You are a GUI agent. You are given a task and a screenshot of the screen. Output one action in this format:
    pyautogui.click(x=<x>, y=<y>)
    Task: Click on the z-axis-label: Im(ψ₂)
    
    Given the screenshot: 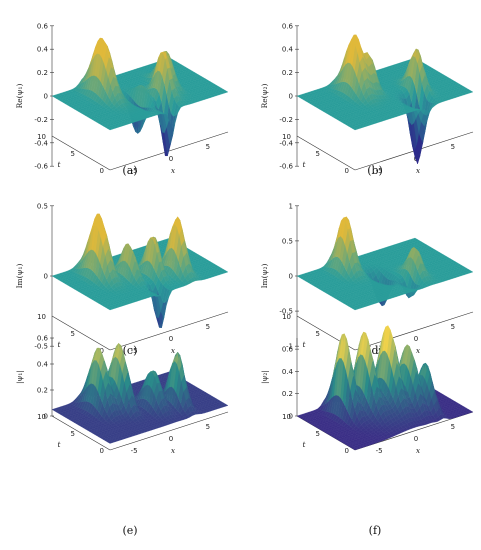 What is the action you would take?
    pyautogui.click(x=264, y=276)
    